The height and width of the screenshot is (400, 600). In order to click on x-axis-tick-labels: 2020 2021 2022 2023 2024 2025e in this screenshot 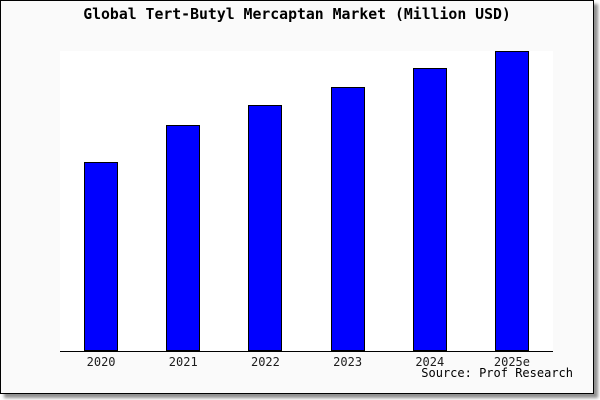, I will do `click(306, 362)`.